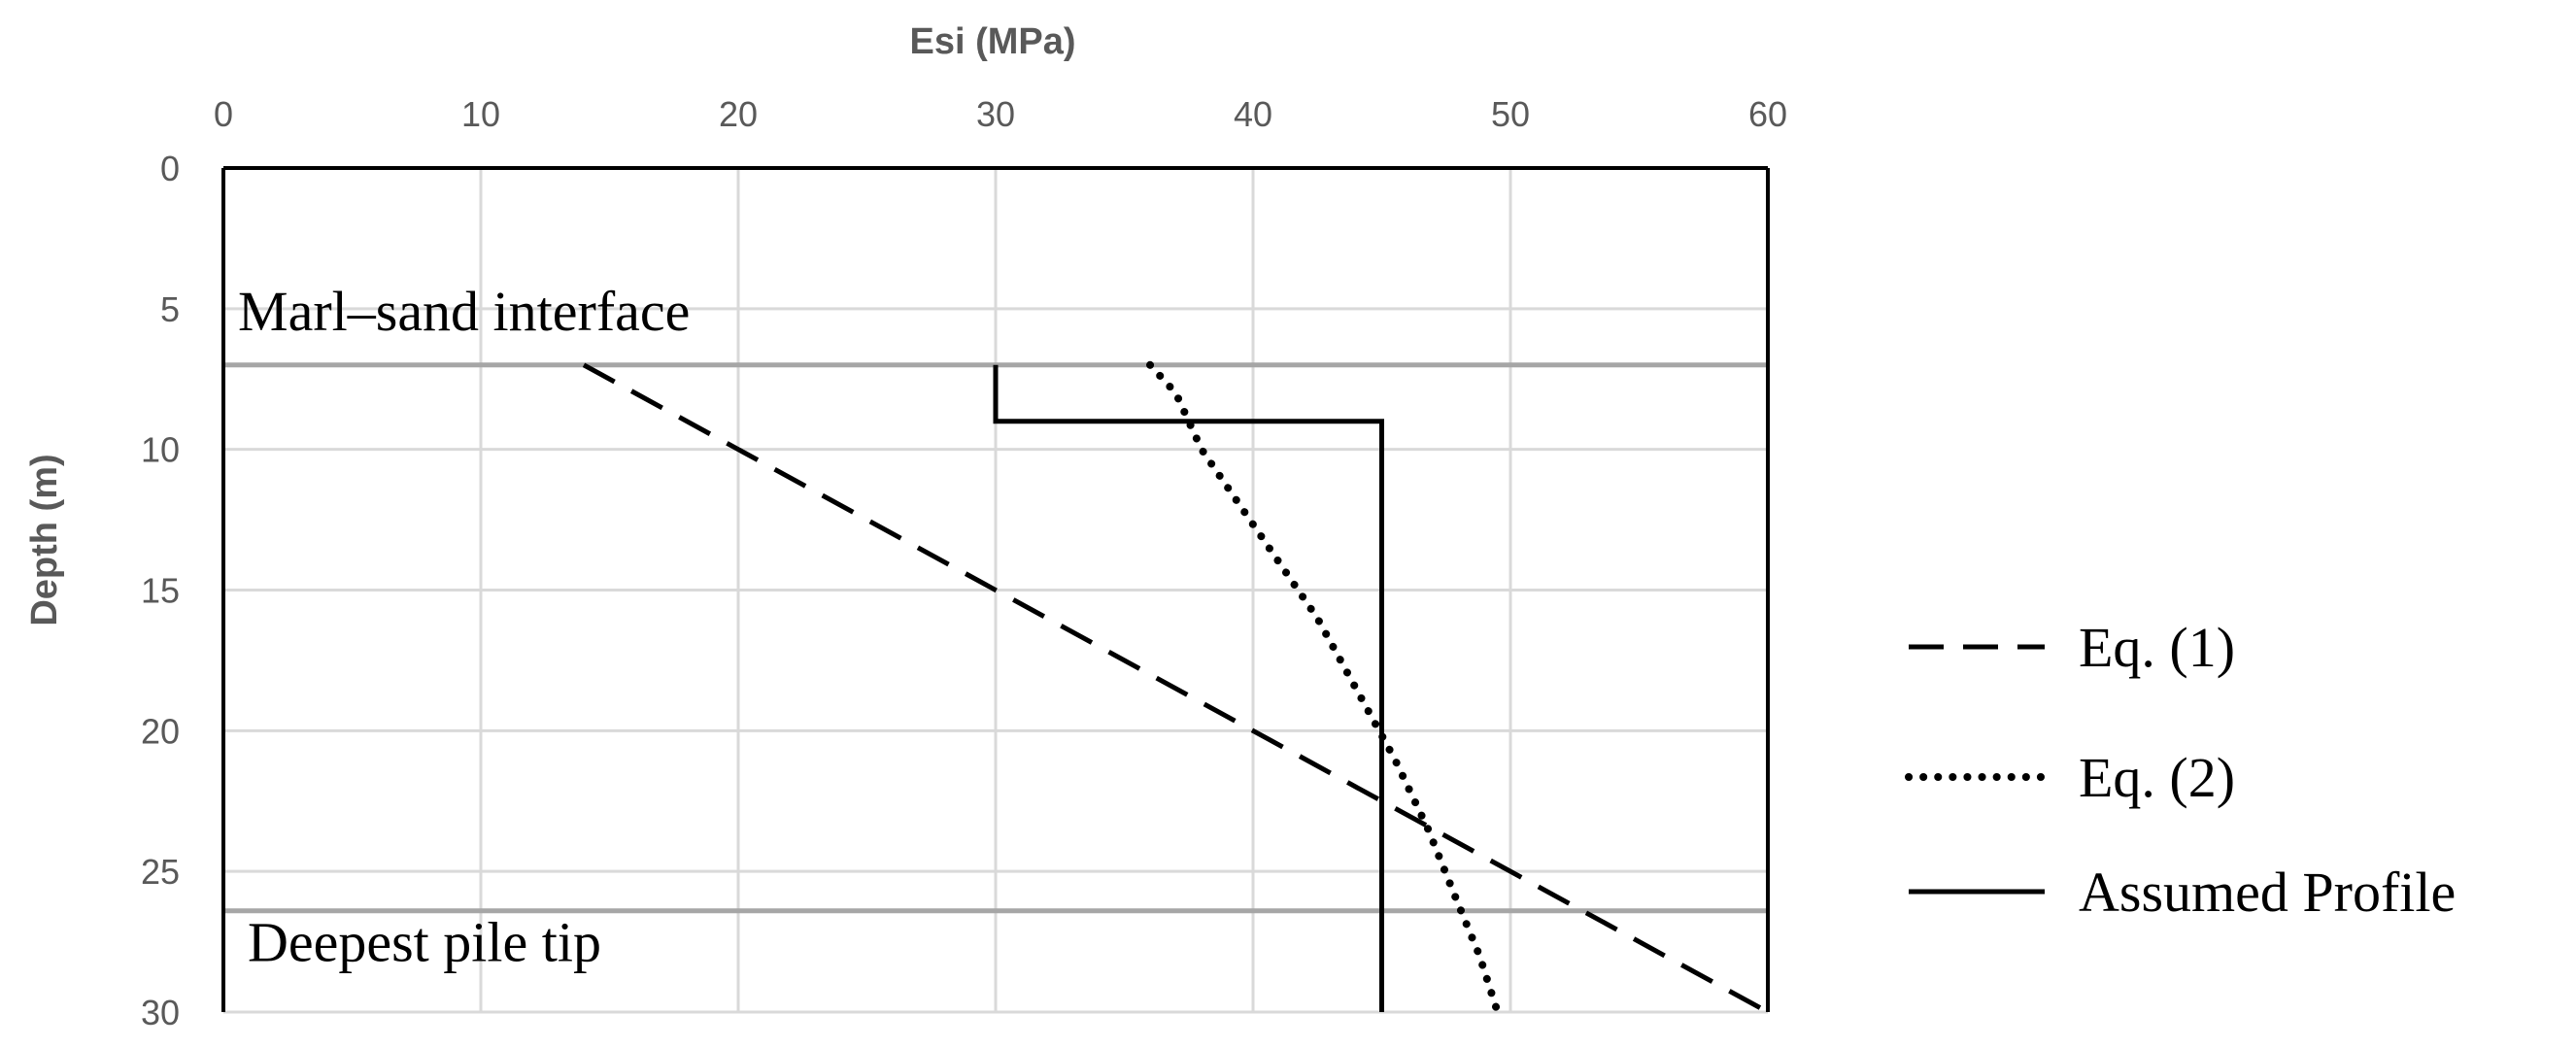  Describe the element at coordinates (1767, 114) in the screenshot. I see `x-tick-label: 60` at that location.